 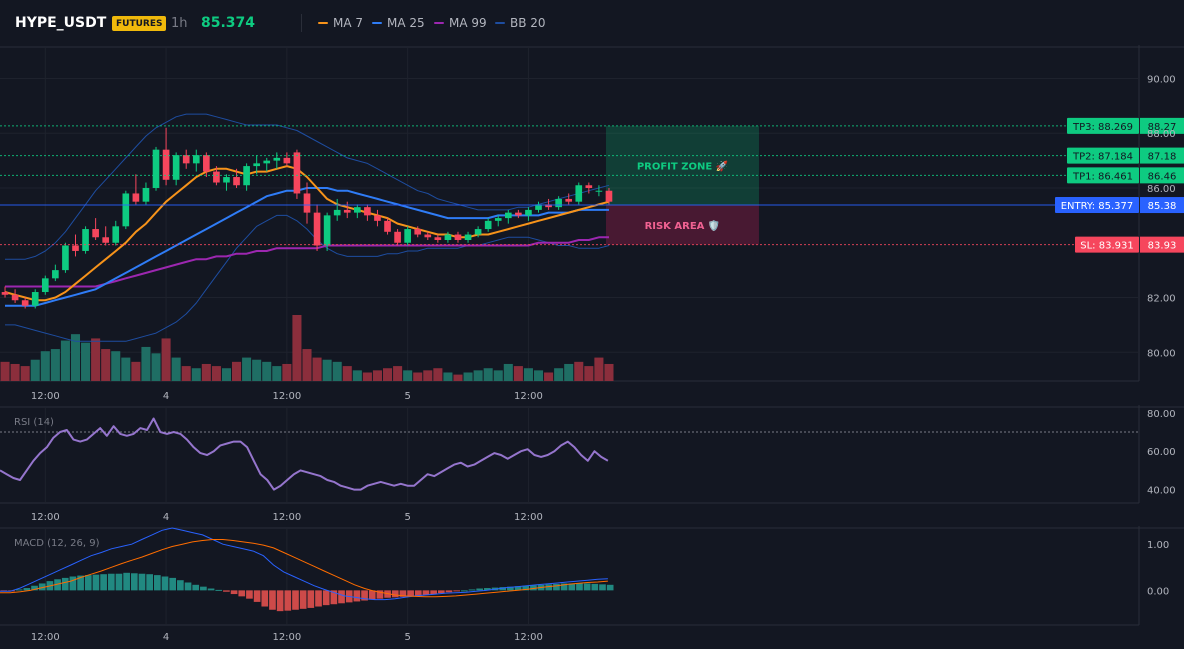 I want to click on level-axis-tag, so click(x=1162, y=205).